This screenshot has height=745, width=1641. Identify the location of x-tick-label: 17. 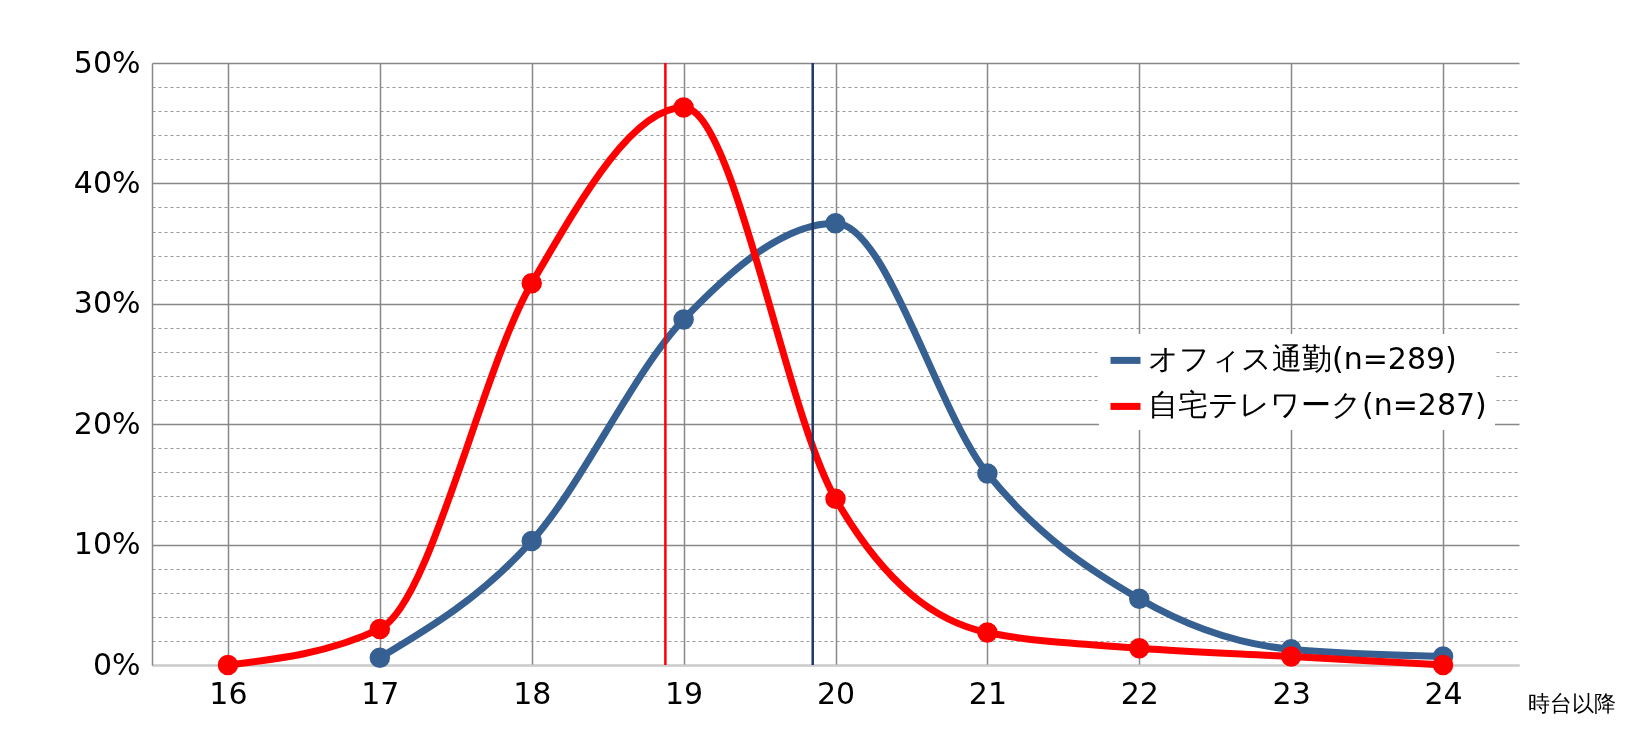
(380, 693).